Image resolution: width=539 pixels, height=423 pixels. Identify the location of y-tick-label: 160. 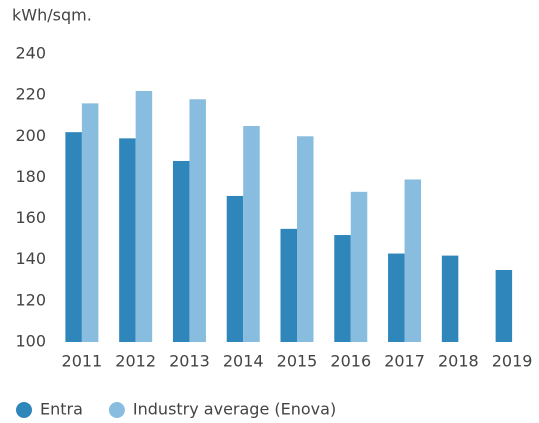
(30, 217).